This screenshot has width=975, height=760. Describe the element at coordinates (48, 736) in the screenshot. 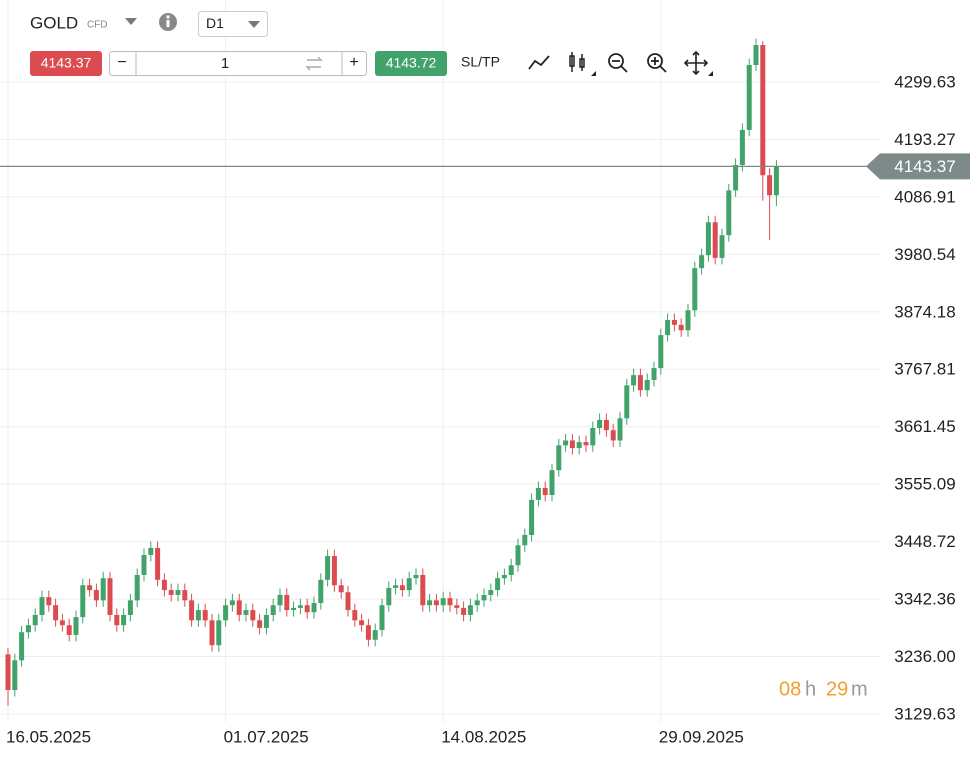

I see `x-tick-label: 16.05.2025` at that location.